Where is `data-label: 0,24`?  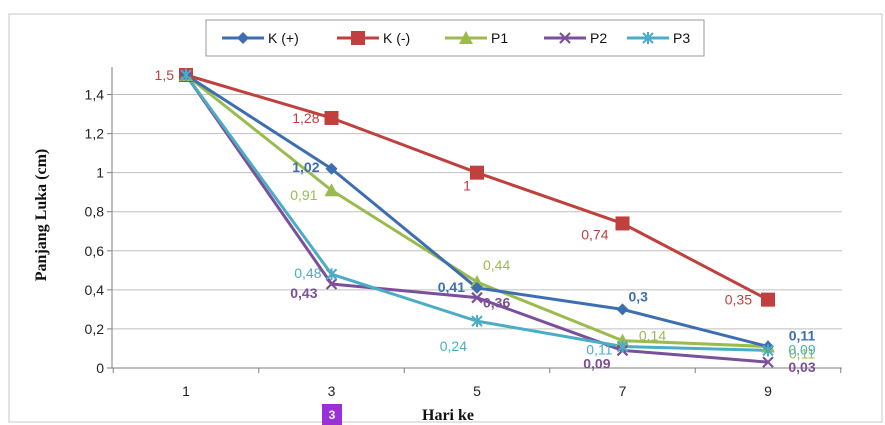 data-label: 0,24 is located at coordinates (453, 346).